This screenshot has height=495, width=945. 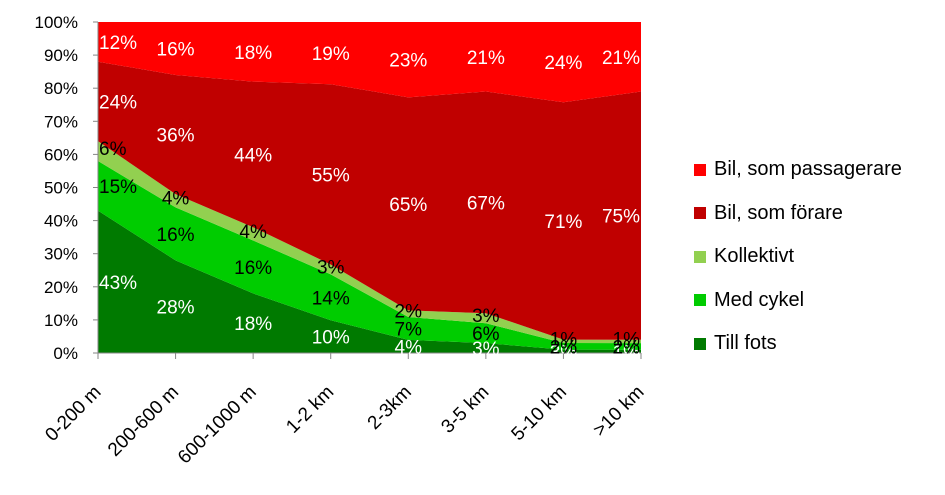 I want to click on y-tick-label: 20%, so click(x=61, y=287).